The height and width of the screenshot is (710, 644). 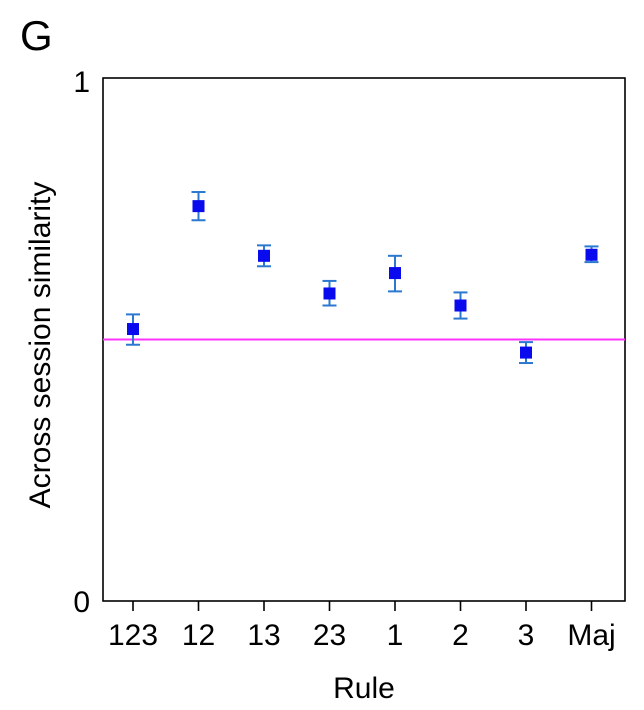 I want to click on x-tick-label: Maj, so click(x=591, y=635).